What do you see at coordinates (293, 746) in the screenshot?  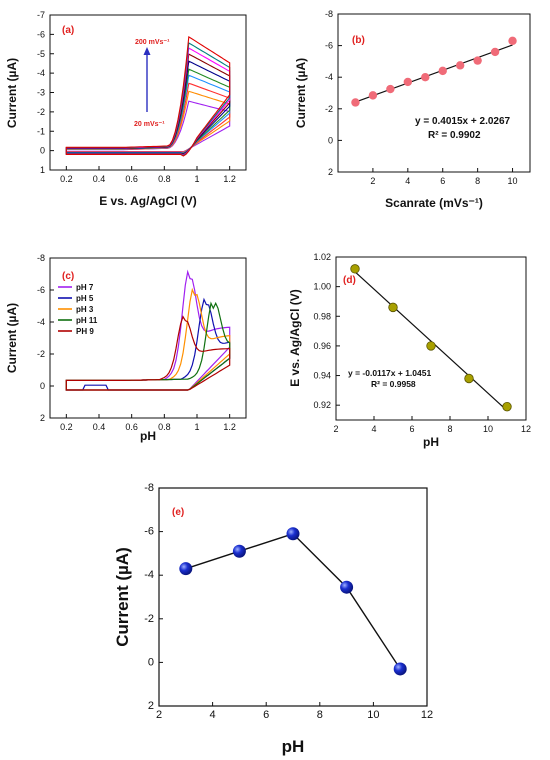 I see `panel-e-xlabel: pH` at bounding box center [293, 746].